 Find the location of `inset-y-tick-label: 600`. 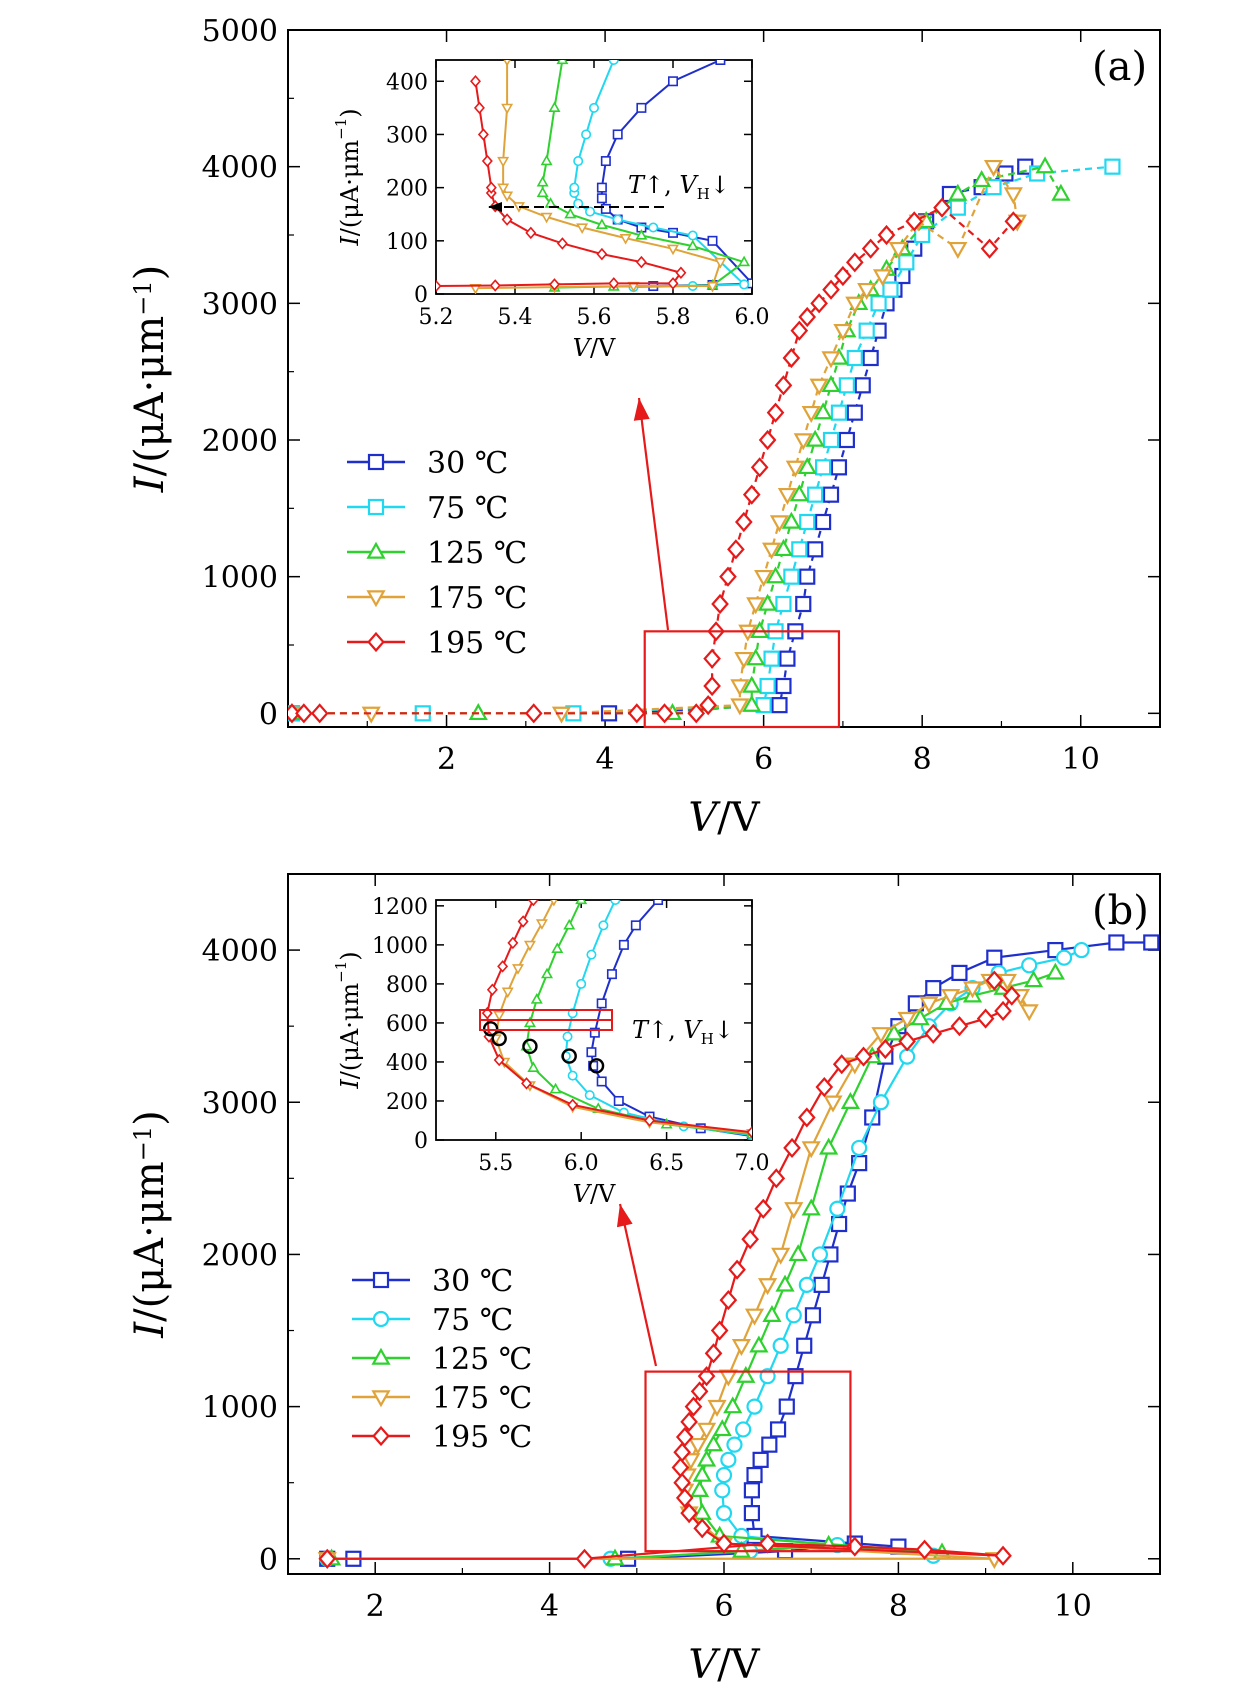

inset-y-tick-label: 600 is located at coordinates (407, 1024).